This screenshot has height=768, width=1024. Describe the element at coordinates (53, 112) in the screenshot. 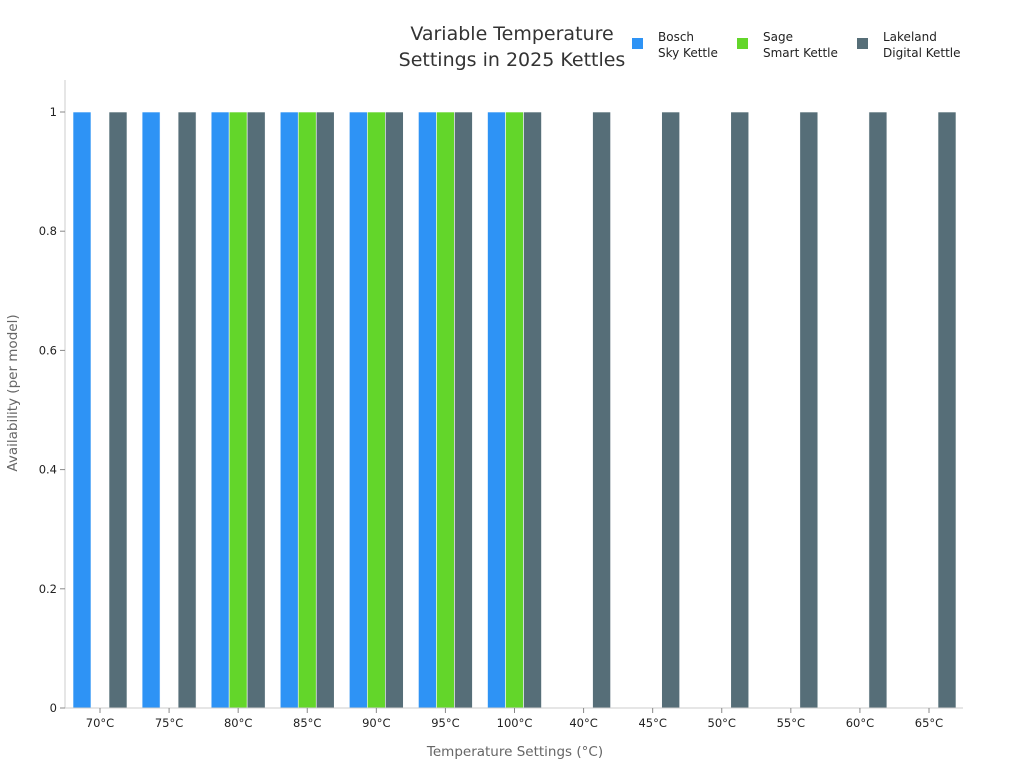

I see `y-tick-label: 1` at that location.